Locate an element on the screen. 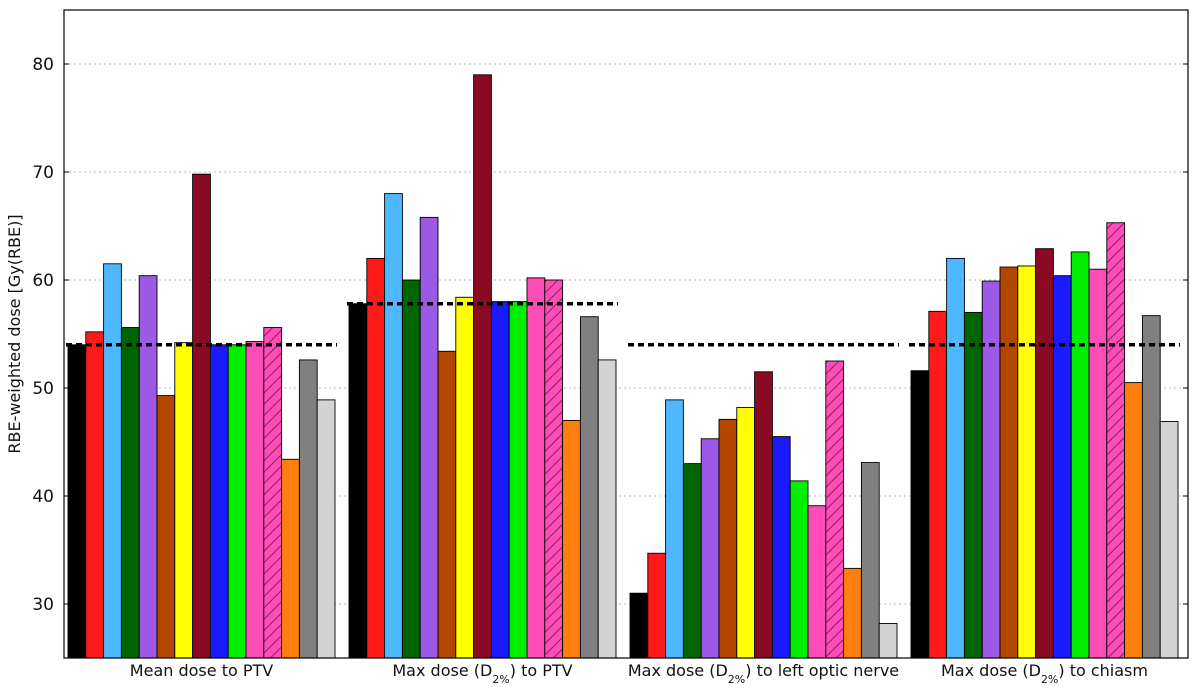 The height and width of the screenshot is (693, 1200). x-category-label: Max dose (D2%) to chiasm is located at coordinates (1044, 673).